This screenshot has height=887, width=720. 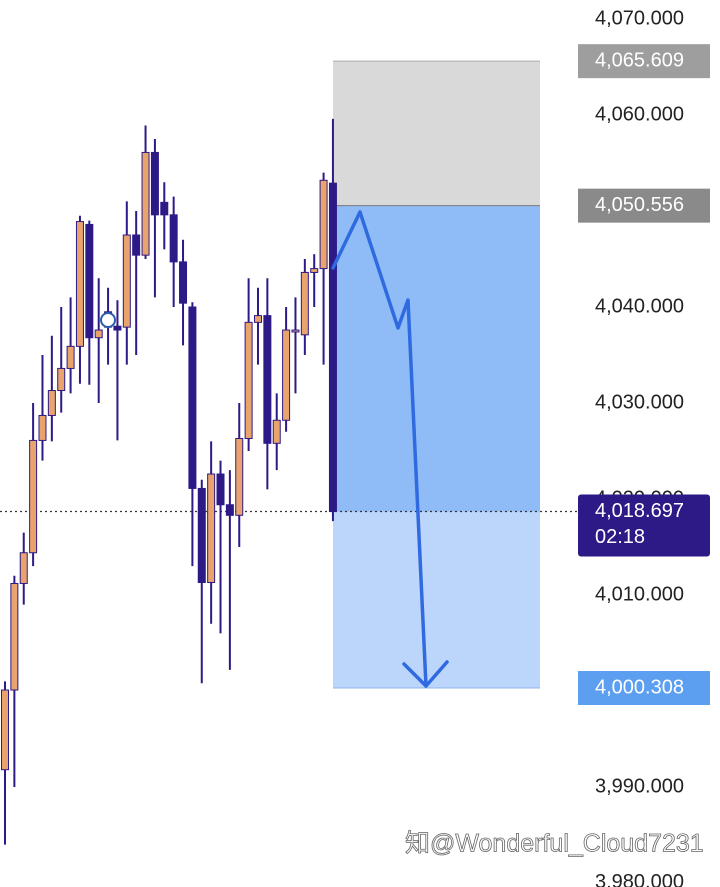 I want to click on y-tick-label: 4,030.000, so click(x=639, y=402).